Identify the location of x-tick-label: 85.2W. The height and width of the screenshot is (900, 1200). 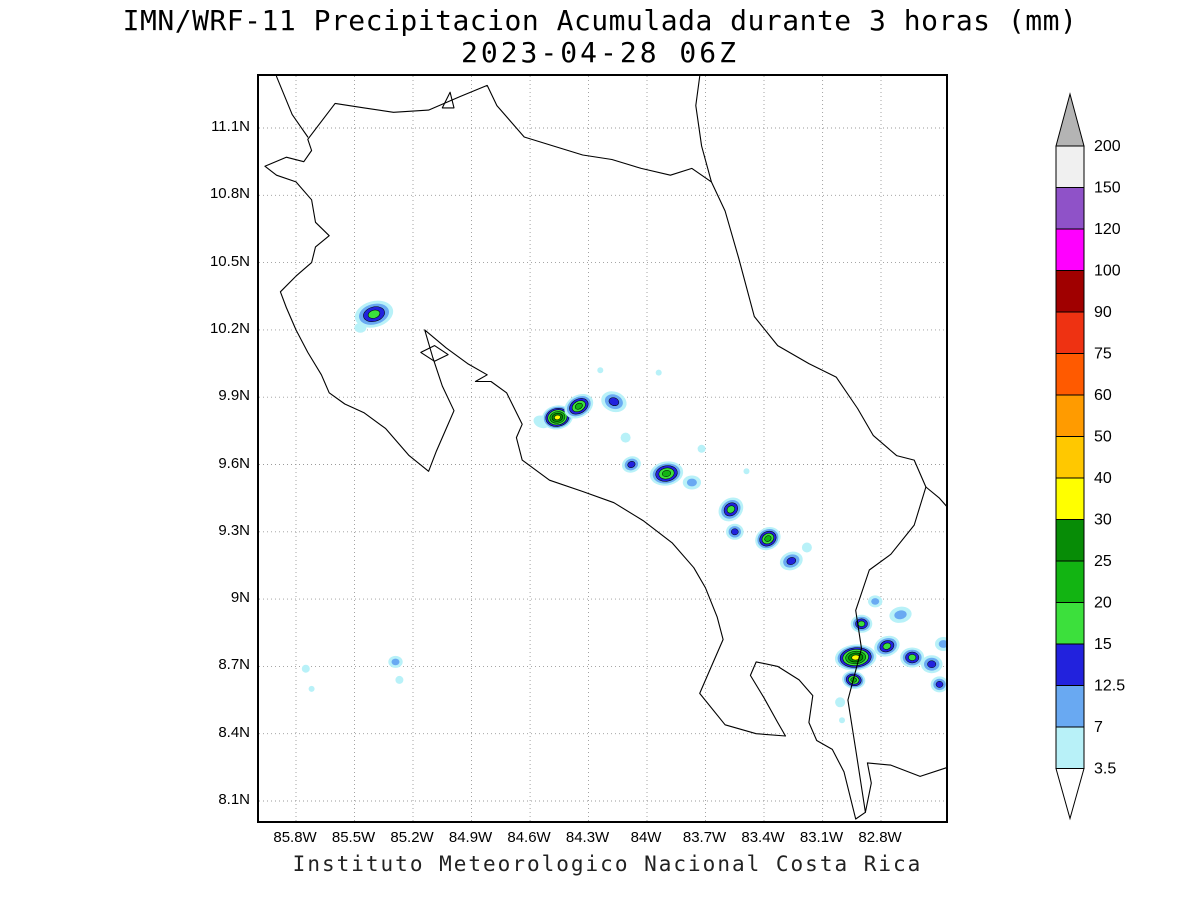
(412, 837).